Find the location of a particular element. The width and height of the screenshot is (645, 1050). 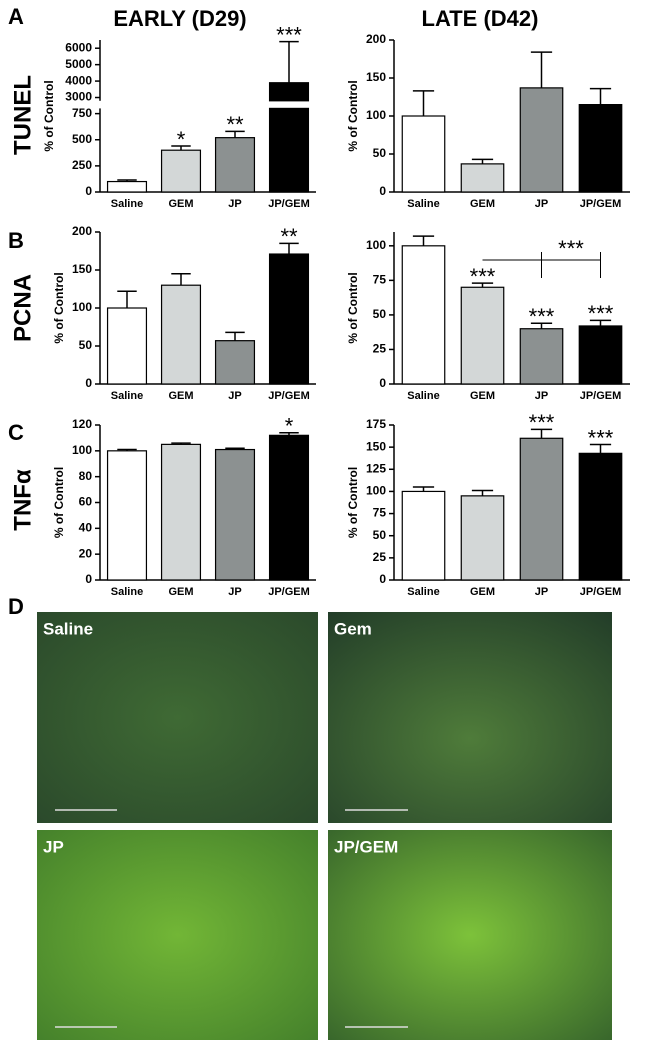

y-tick-label: 750 is located at coordinates (82, 113).